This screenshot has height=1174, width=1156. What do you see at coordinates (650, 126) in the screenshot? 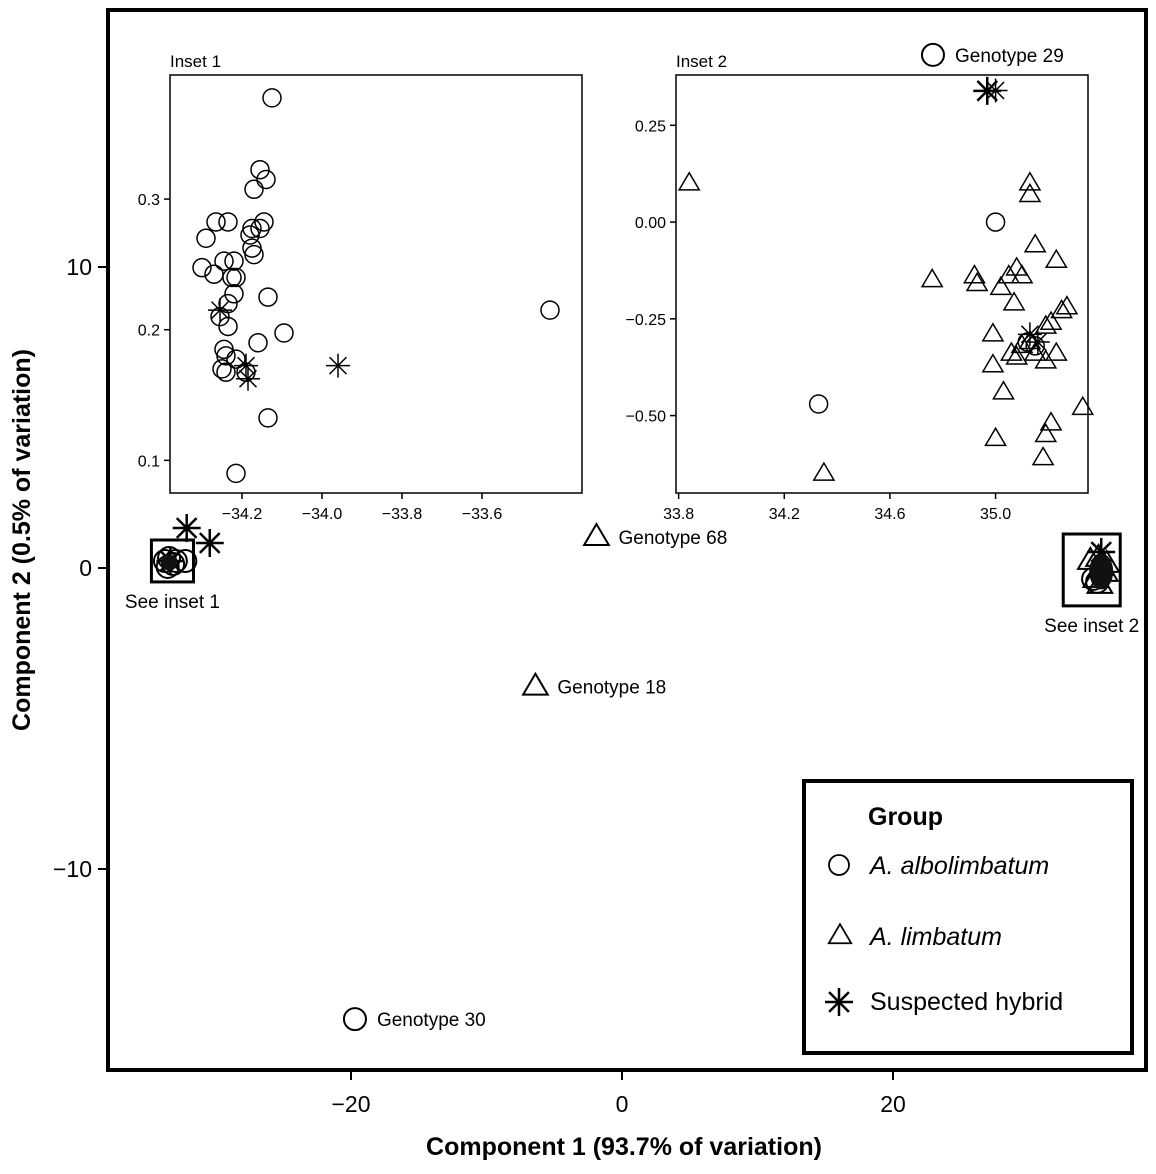
I see `inset-y-tick-label: 0.25` at bounding box center [650, 126].